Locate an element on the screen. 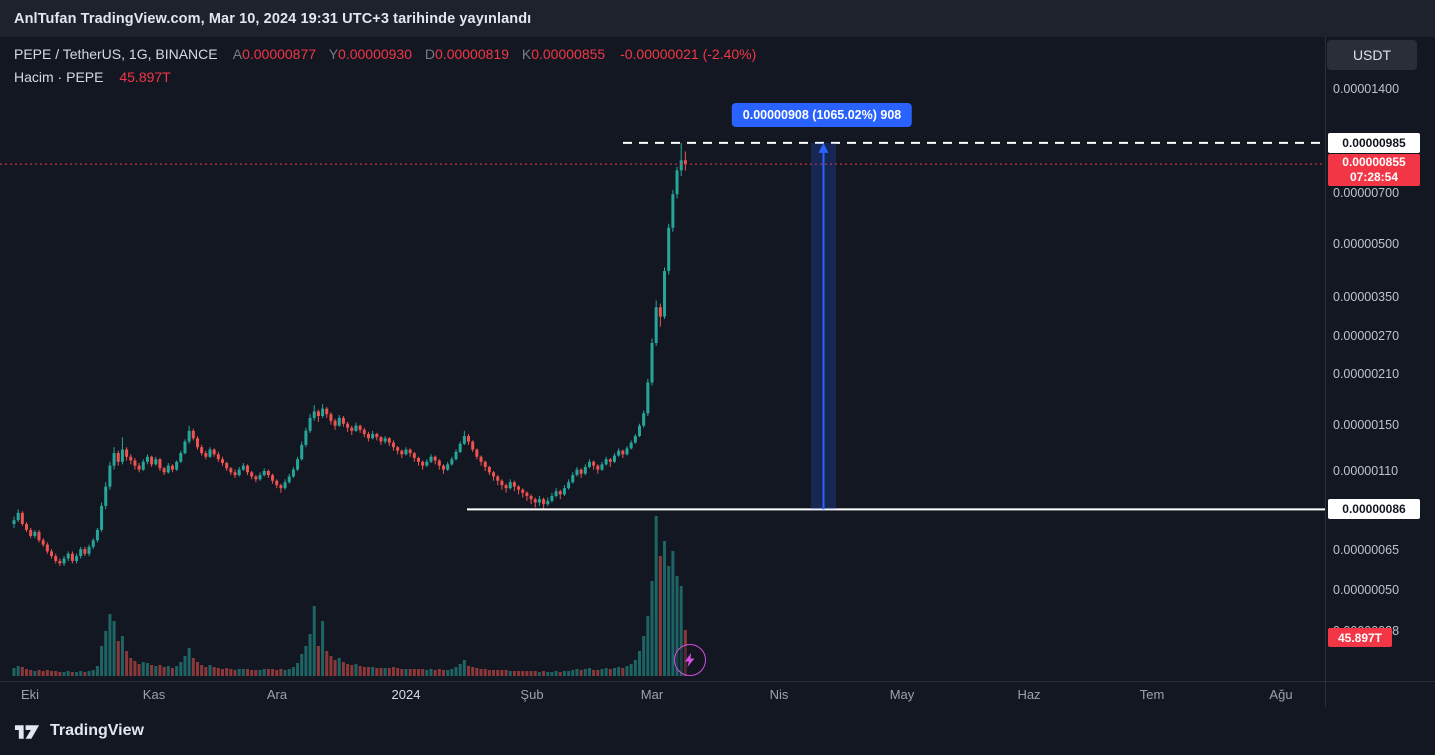 Image resolution: width=1435 pixels, height=755 pixels. ohlc-close: K0.00000855 is located at coordinates (563, 54).